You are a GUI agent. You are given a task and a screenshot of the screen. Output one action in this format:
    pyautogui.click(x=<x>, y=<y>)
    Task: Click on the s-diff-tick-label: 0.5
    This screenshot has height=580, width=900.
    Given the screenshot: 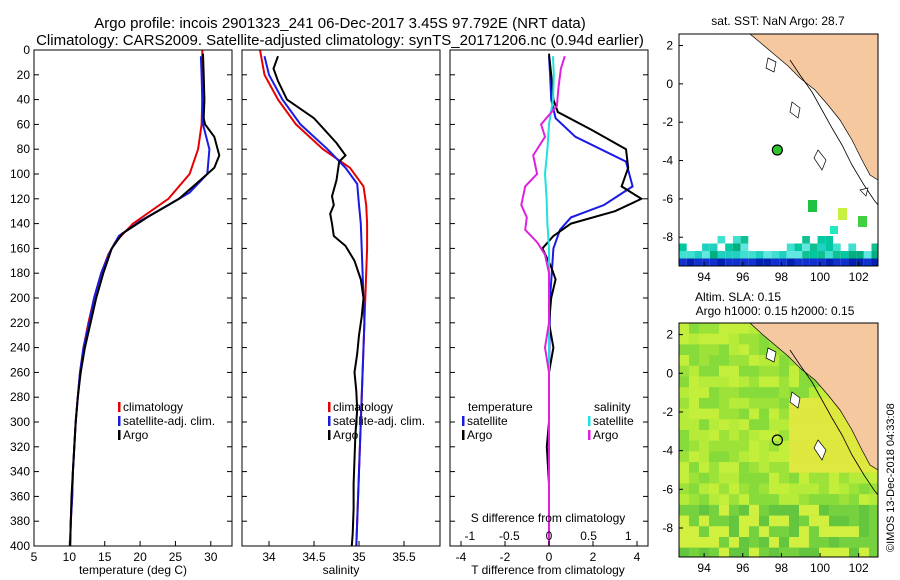 What is the action you would take?
    pyautogui.click(x=588, y=536)
    